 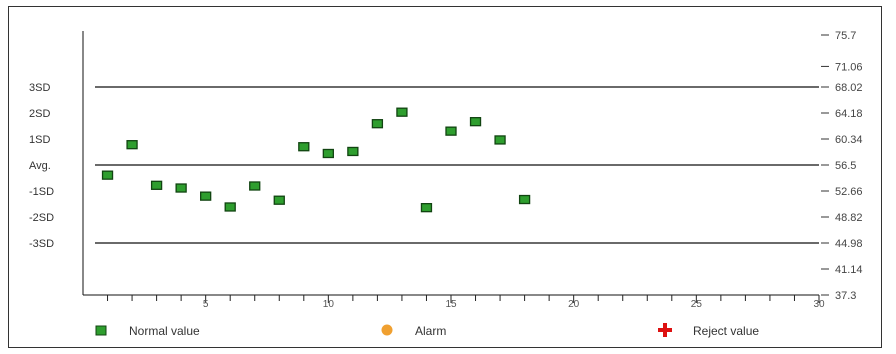 I want to click on right-tick-label: 64.18, so click(x=849, y=114).